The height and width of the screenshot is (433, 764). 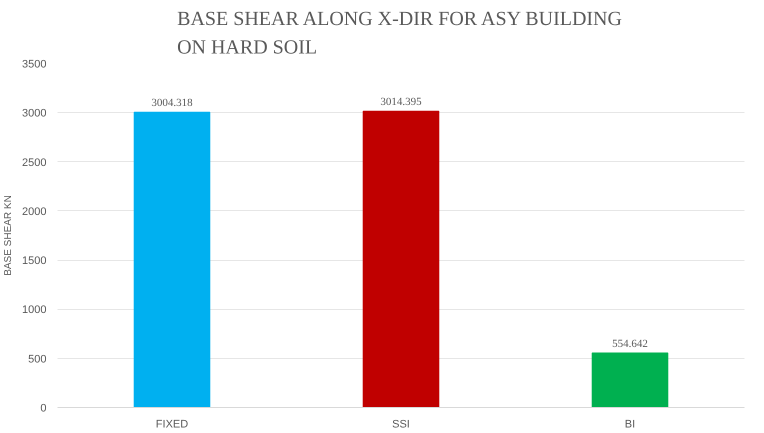 What do you see at coordinates (172, 424) in the screenshot?
I see `x-tick-label: FIXED` at bounding box center [172, 424].